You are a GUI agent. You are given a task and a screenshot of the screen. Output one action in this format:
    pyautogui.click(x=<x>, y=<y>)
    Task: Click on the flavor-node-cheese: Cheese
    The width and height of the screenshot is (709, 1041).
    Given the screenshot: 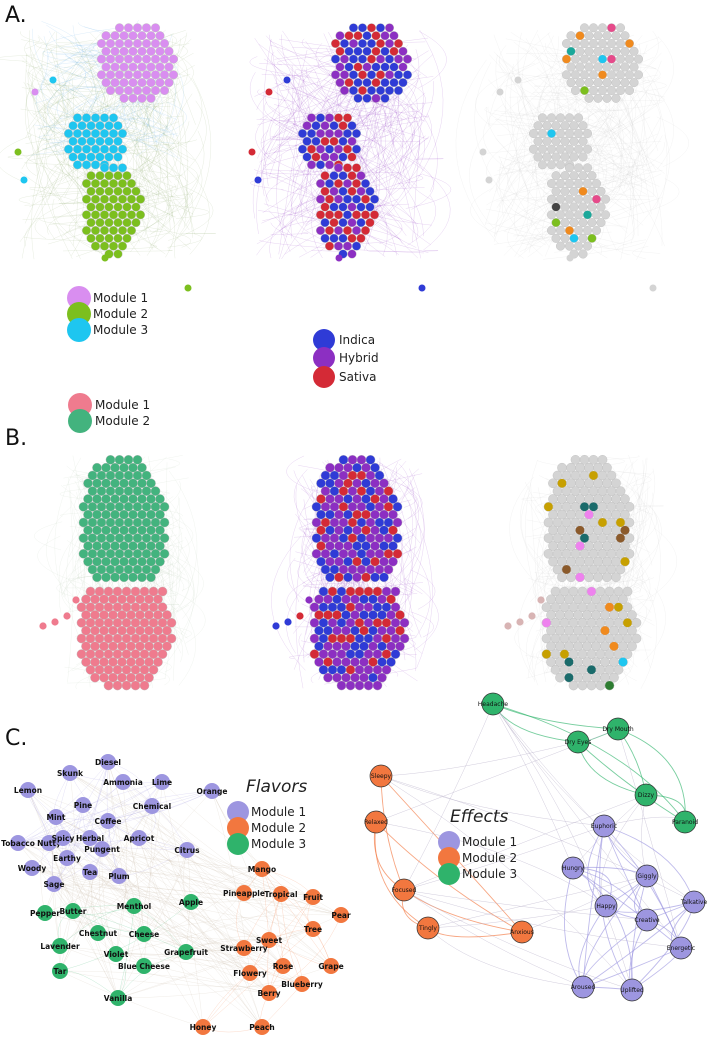 What is the action you would take?
    pyautogui.click(x=144, y=934)
    